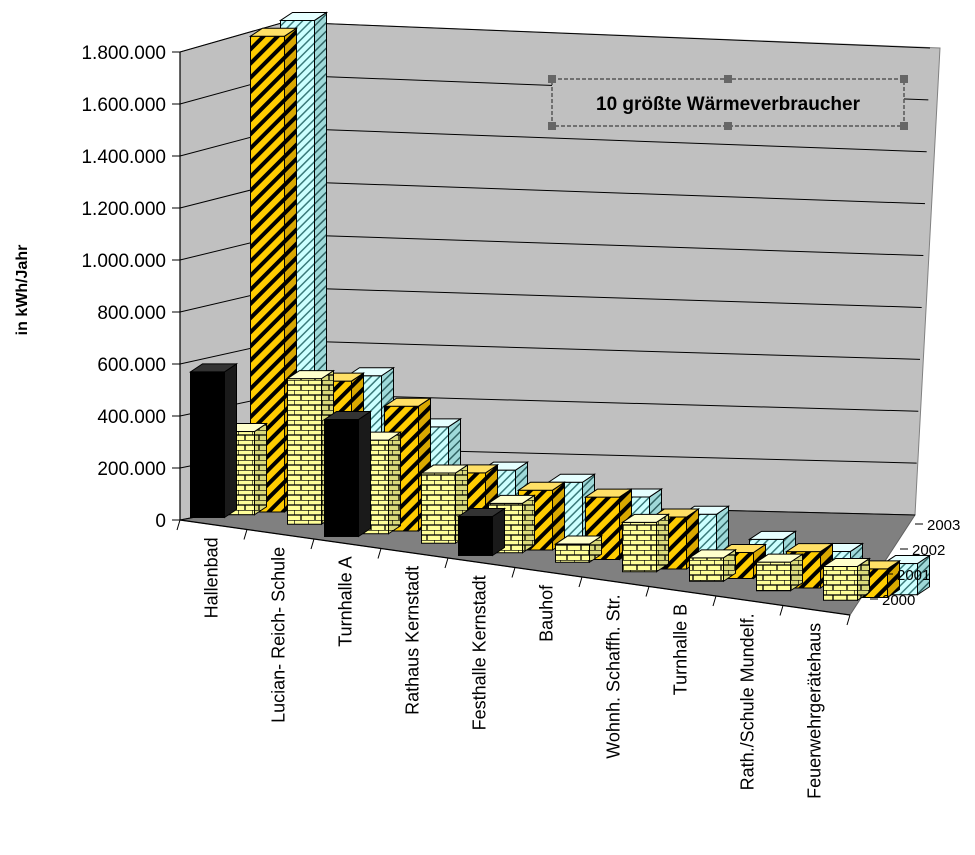  Describe the element at coordinates (943, 525) in the screenshot. I see `series-label: 2003` at that location.